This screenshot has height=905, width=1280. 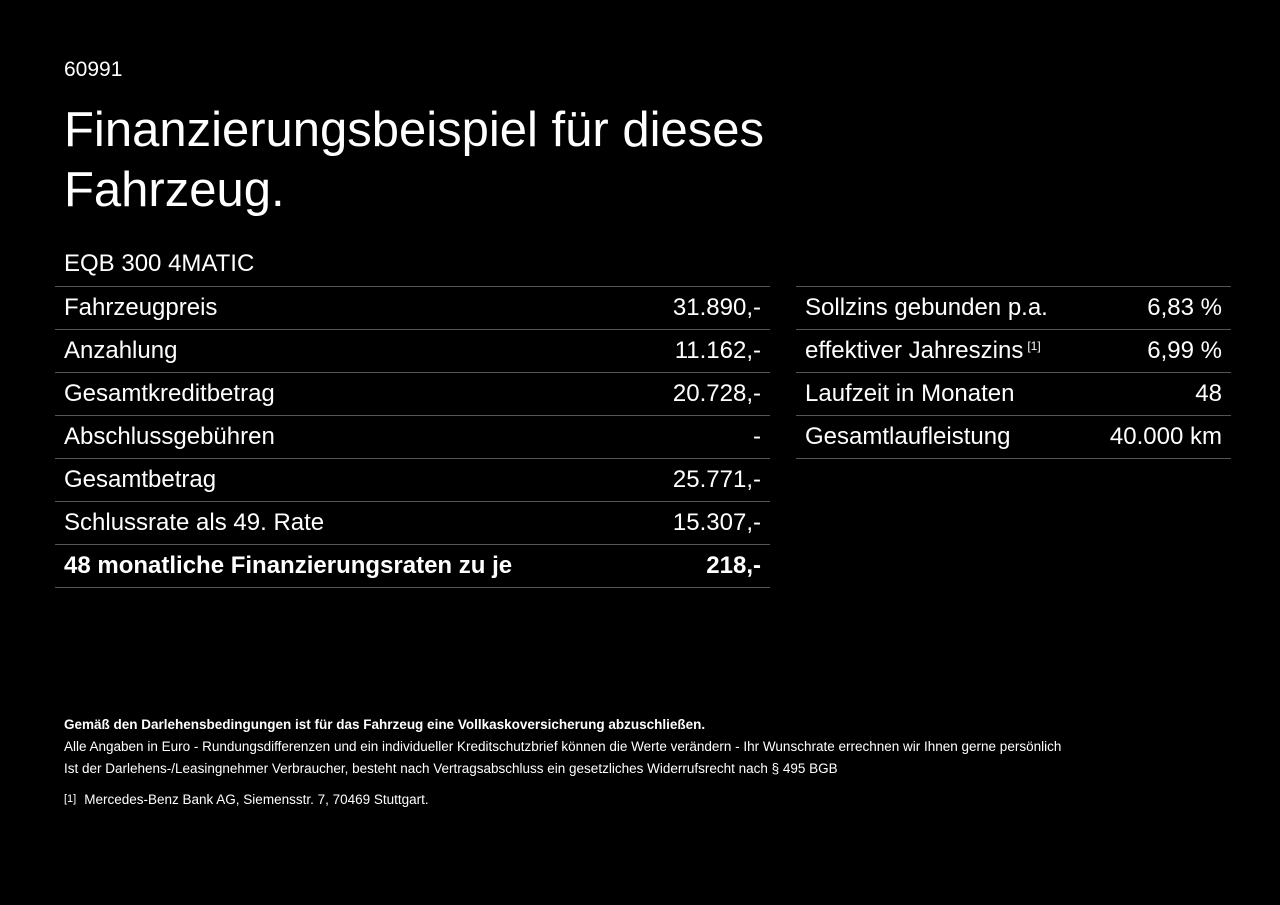 What do you see at coordinates (121, 350) in the screenshot?
I see `row-label: Anzahlung` at bounding box center [121, 350].